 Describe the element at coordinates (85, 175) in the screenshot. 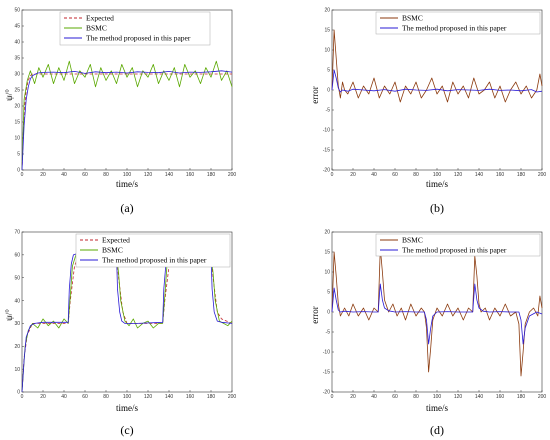

I see `panel-a-xtick-label-3: 60` at that location.